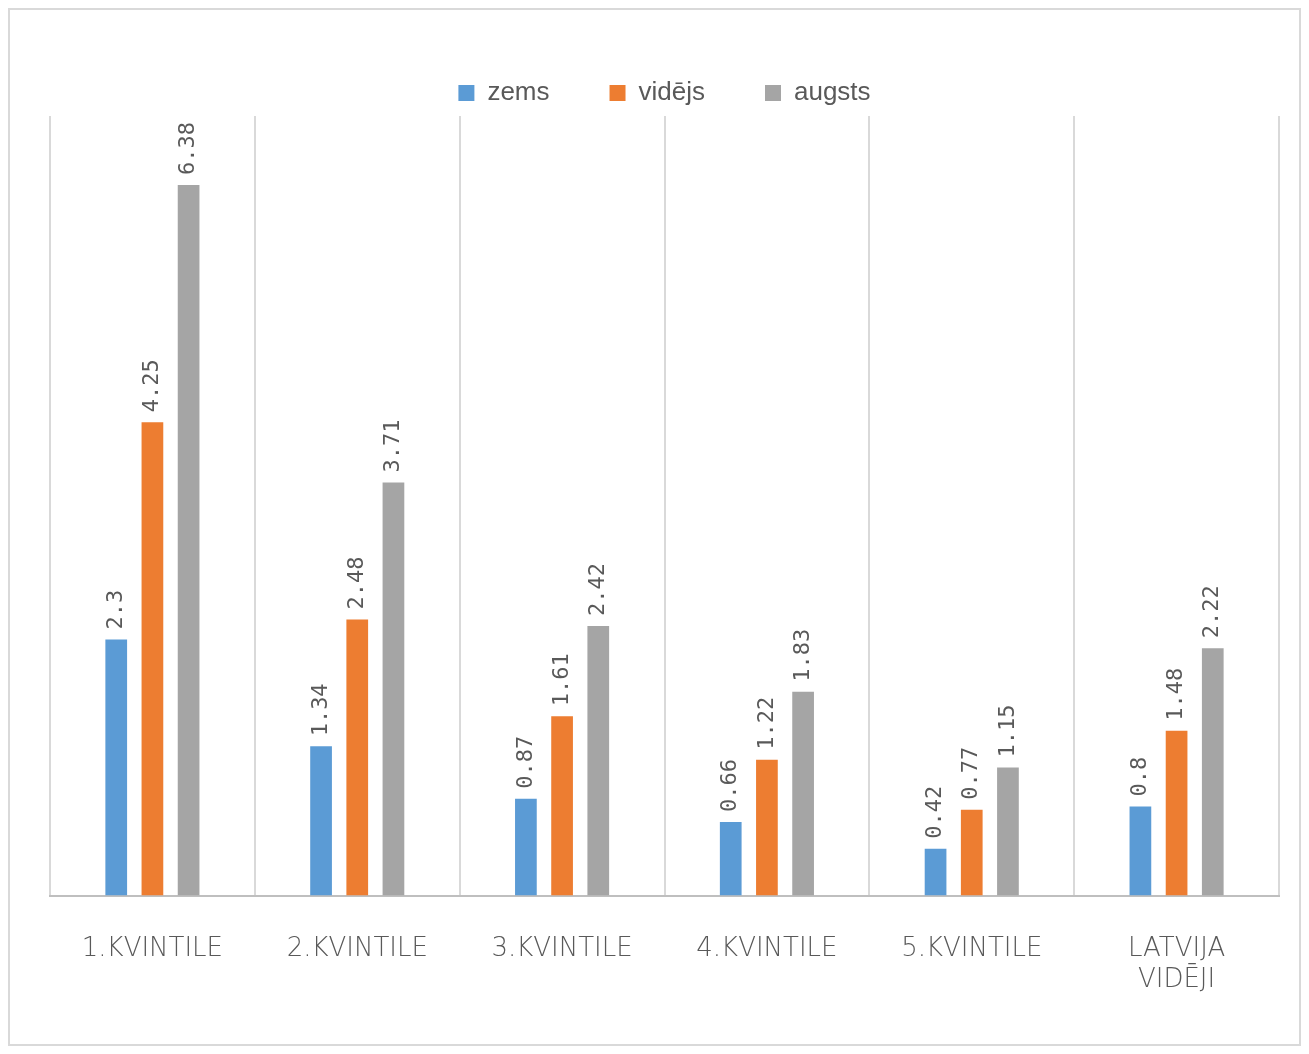 This screenshot has width=1309, height=1054. What do you see at coordinates (319, 710) in the screenshot?
I see `data-label: 1.34` at bounding box center [319, 710].